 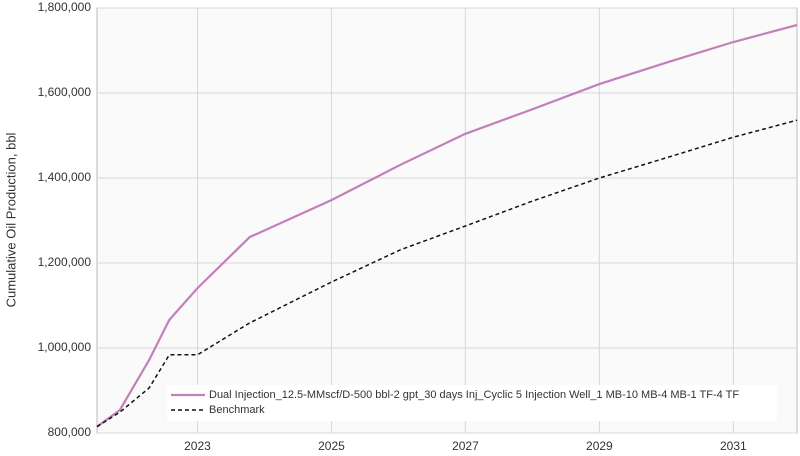 What do you see at coordinates (65, 7) in the screenshot?
I see `y-tick-label: 1,800,000` at bounding box center [65, 7].